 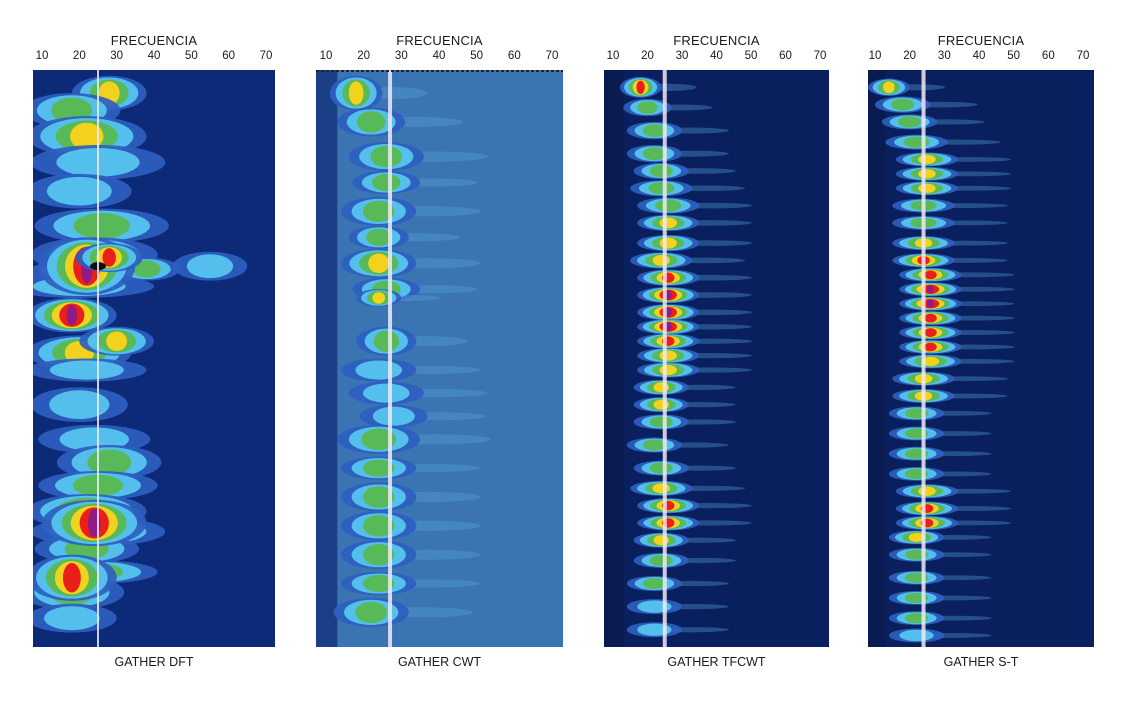 I want to click on energy-layer, so click(x=686, y=357).